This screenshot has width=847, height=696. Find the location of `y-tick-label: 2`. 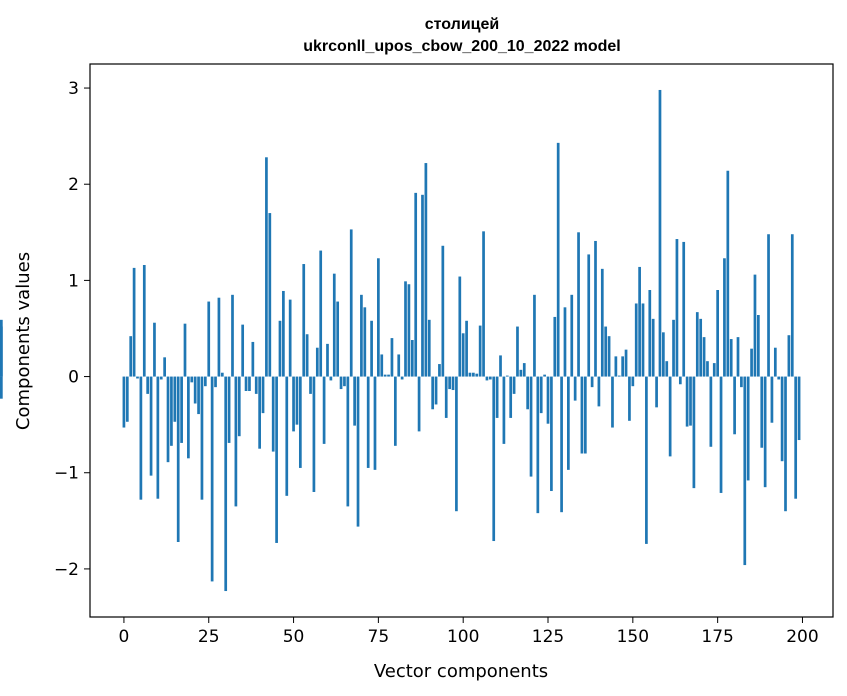

y-tick-label: 2 is located at coordinates (73, 185).